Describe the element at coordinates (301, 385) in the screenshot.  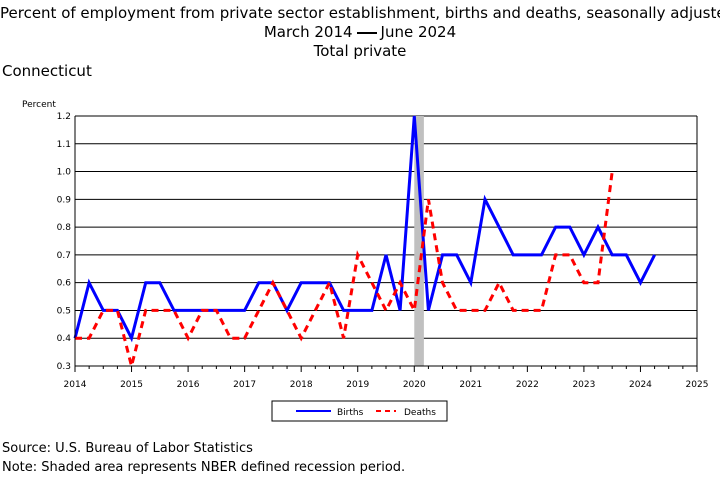
I see `x-tick-label: 2018` at that location.